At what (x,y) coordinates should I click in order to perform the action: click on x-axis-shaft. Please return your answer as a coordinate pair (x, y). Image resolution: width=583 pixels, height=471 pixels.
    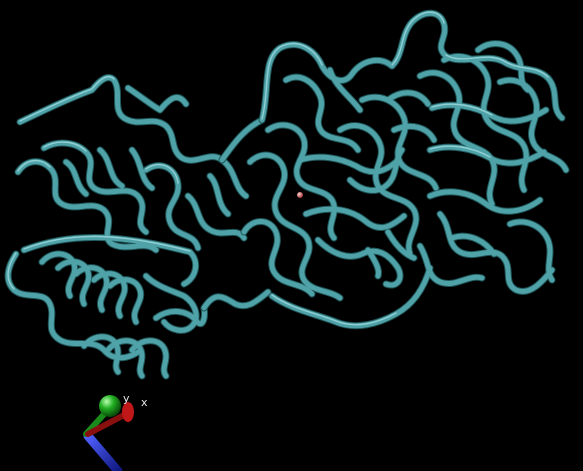
    Looking at the image, I should click on (107, 424).